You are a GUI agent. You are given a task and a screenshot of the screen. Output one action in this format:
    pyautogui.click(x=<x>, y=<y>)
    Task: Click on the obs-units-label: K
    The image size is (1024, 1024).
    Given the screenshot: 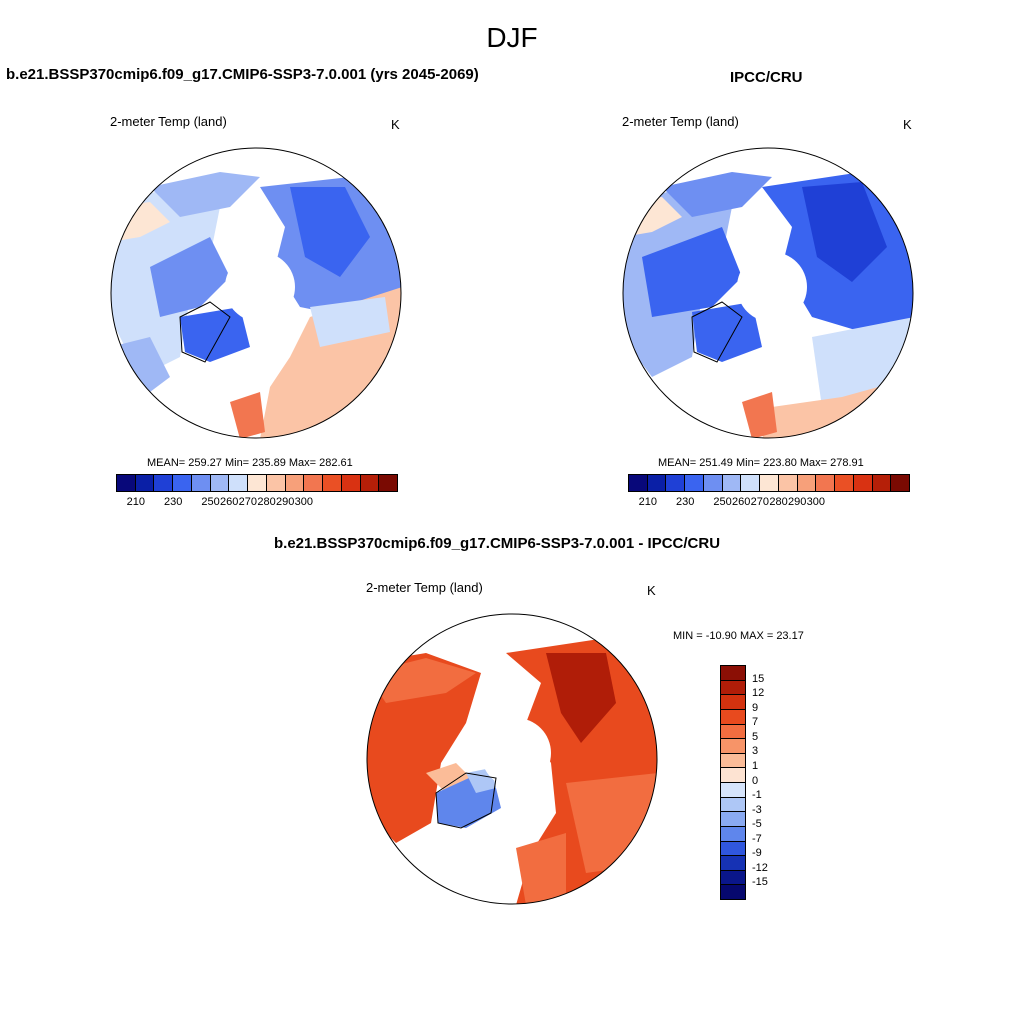 What is the action you would take?
    pyautogui.click(x=907, y=124)
    